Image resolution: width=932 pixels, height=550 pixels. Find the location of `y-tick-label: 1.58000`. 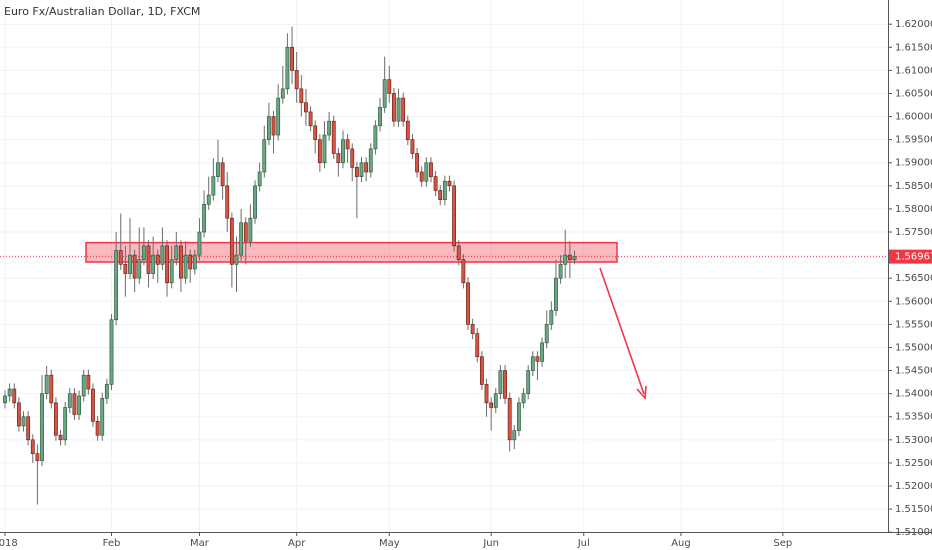

y-tick-label: 1.58000 is located at coordinates (913, 209).